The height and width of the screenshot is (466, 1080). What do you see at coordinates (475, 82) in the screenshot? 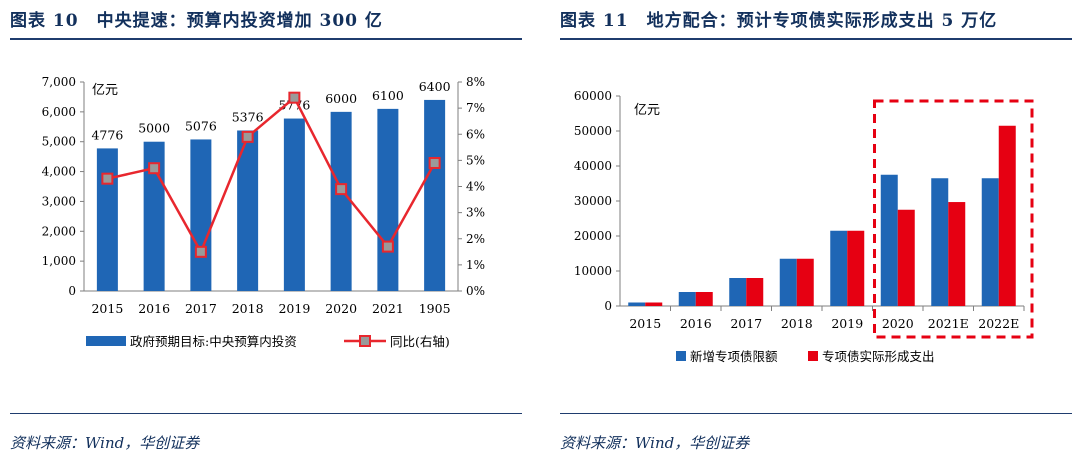
I see `y2-tick-label: 8%` at bounding box center [475, 82].